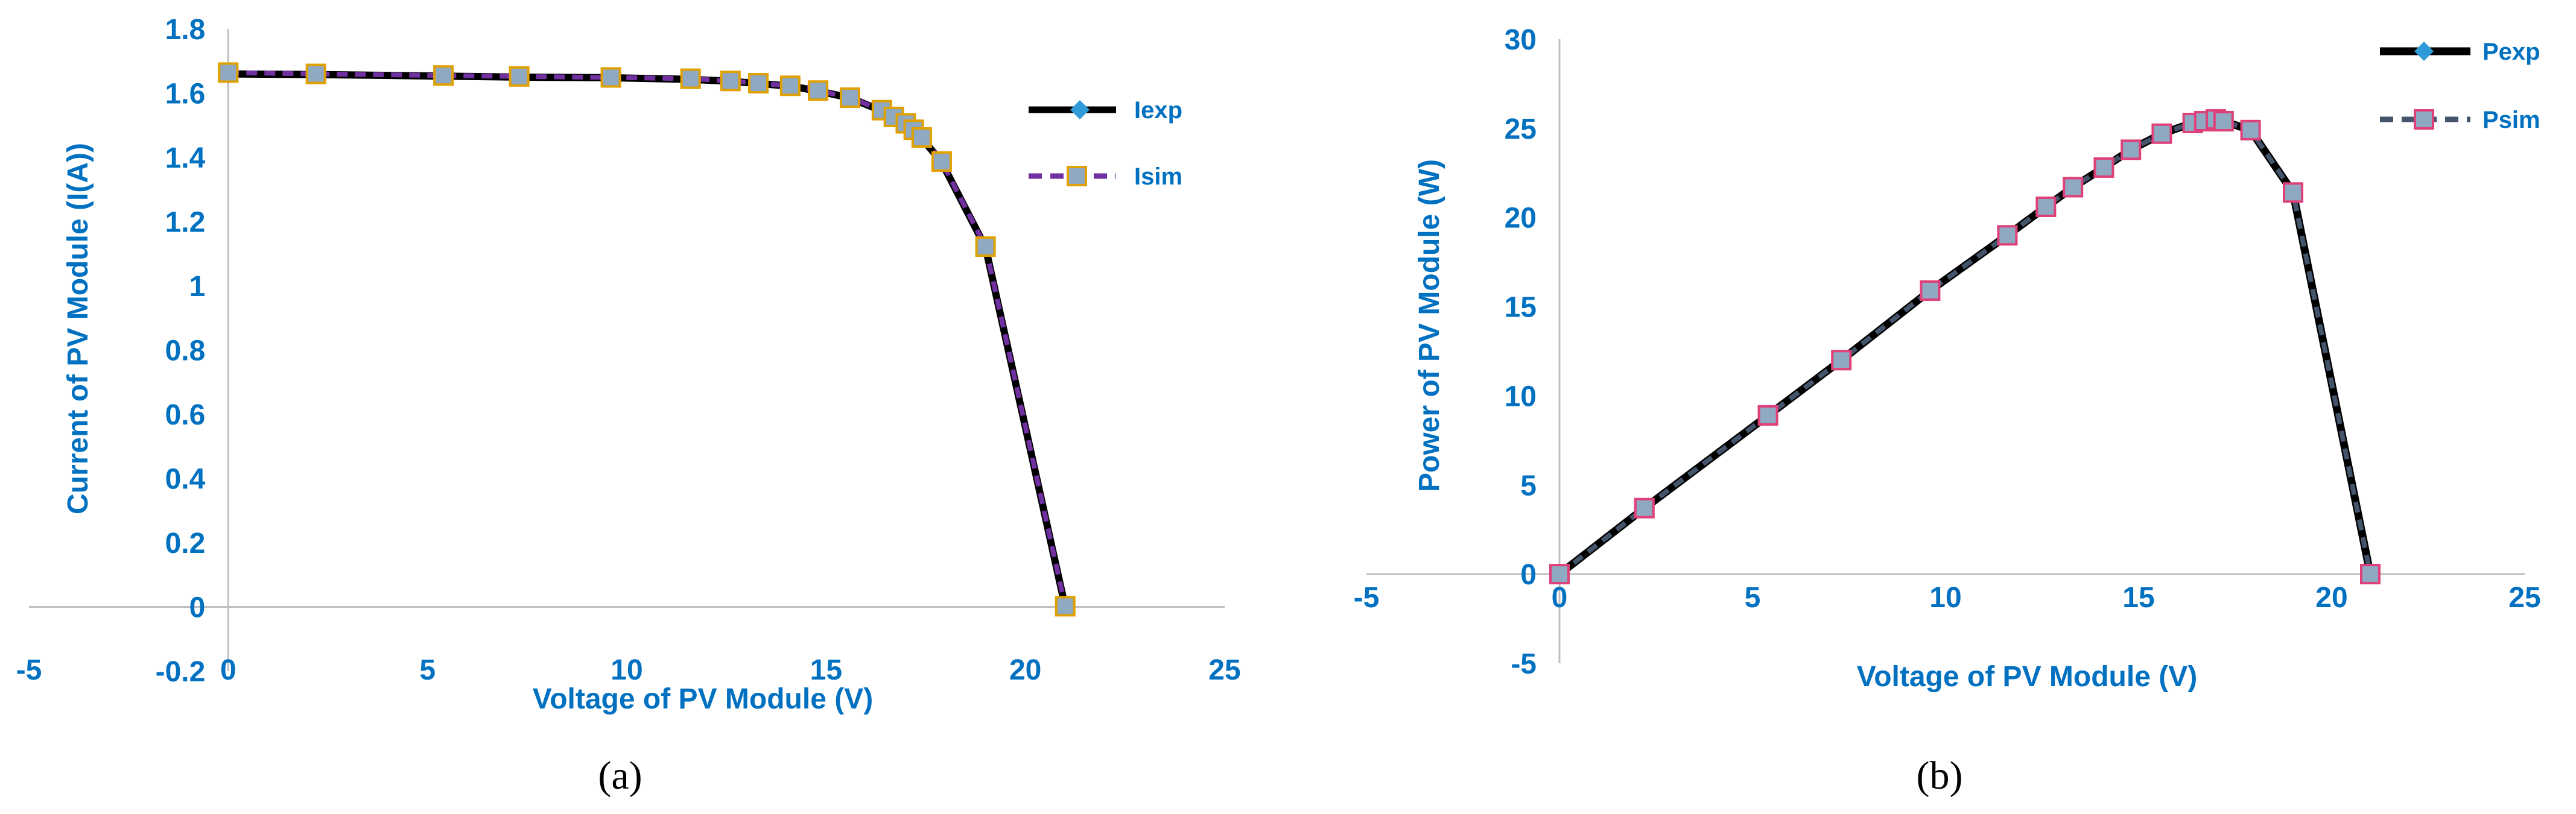  What do you see at coordinates (1524, 664) in the screenshot?
I see `y-tick-label: -5` at bounding box center [1524, 664].